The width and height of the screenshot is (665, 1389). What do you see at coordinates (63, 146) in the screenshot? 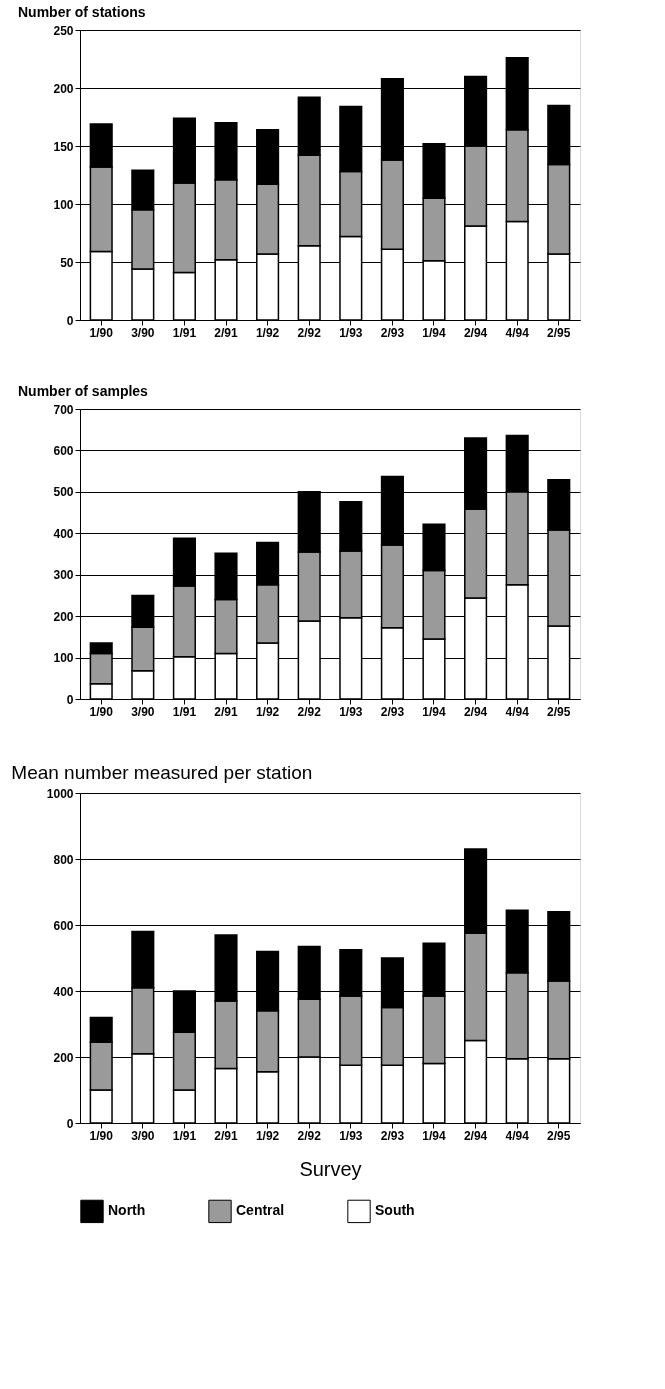
I see `y-tick-label: 150` at bounding box center [63, 146].